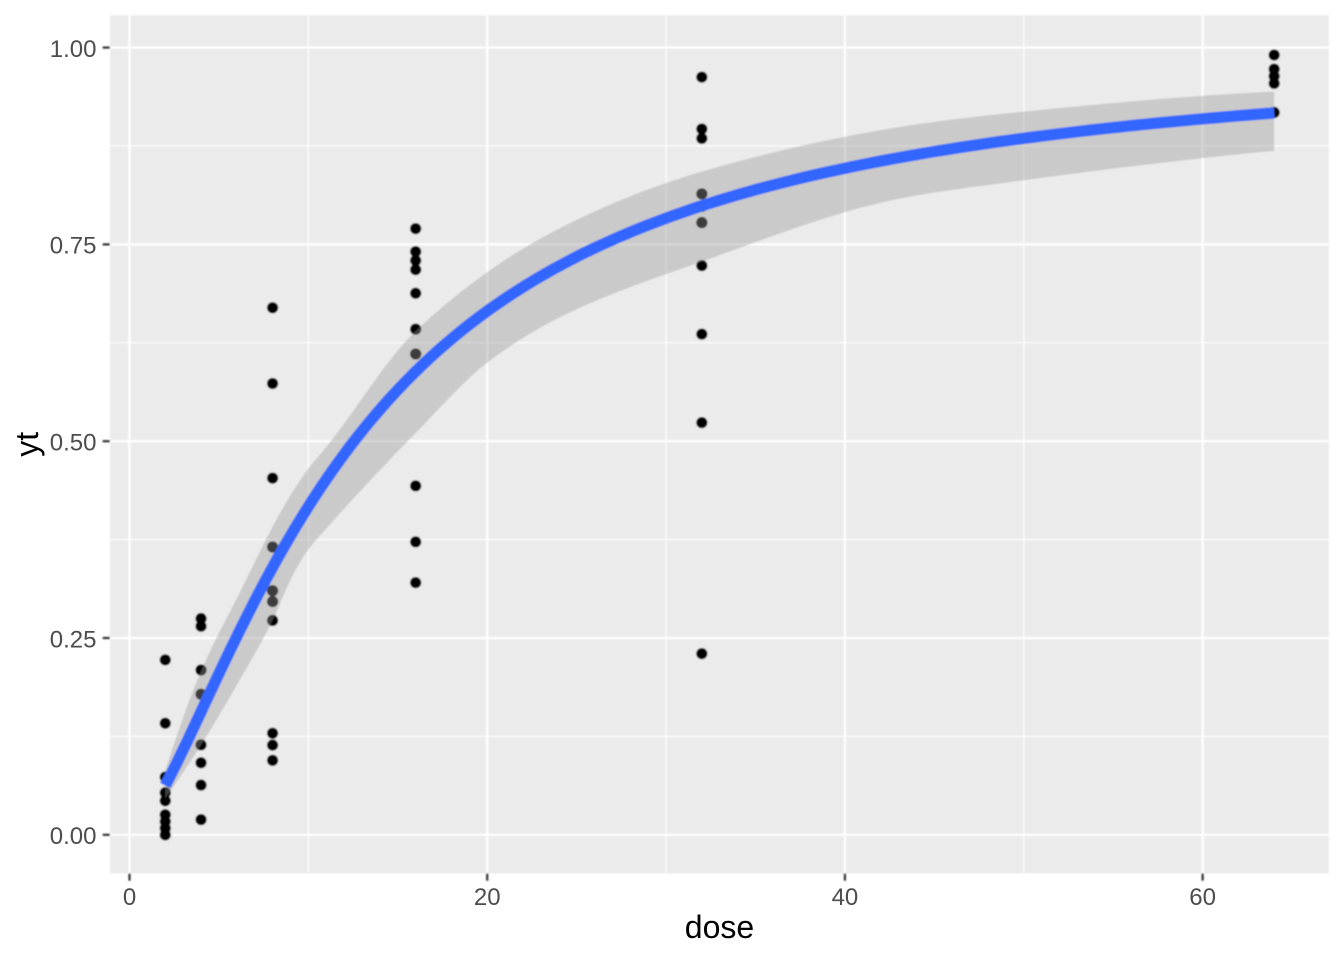 This screenshot has height=960, width=1344. What do you see at coordinates (1202, 897) in the screenshot?
I see `x-tick-label: 60` at bounding box center [1202, 897].